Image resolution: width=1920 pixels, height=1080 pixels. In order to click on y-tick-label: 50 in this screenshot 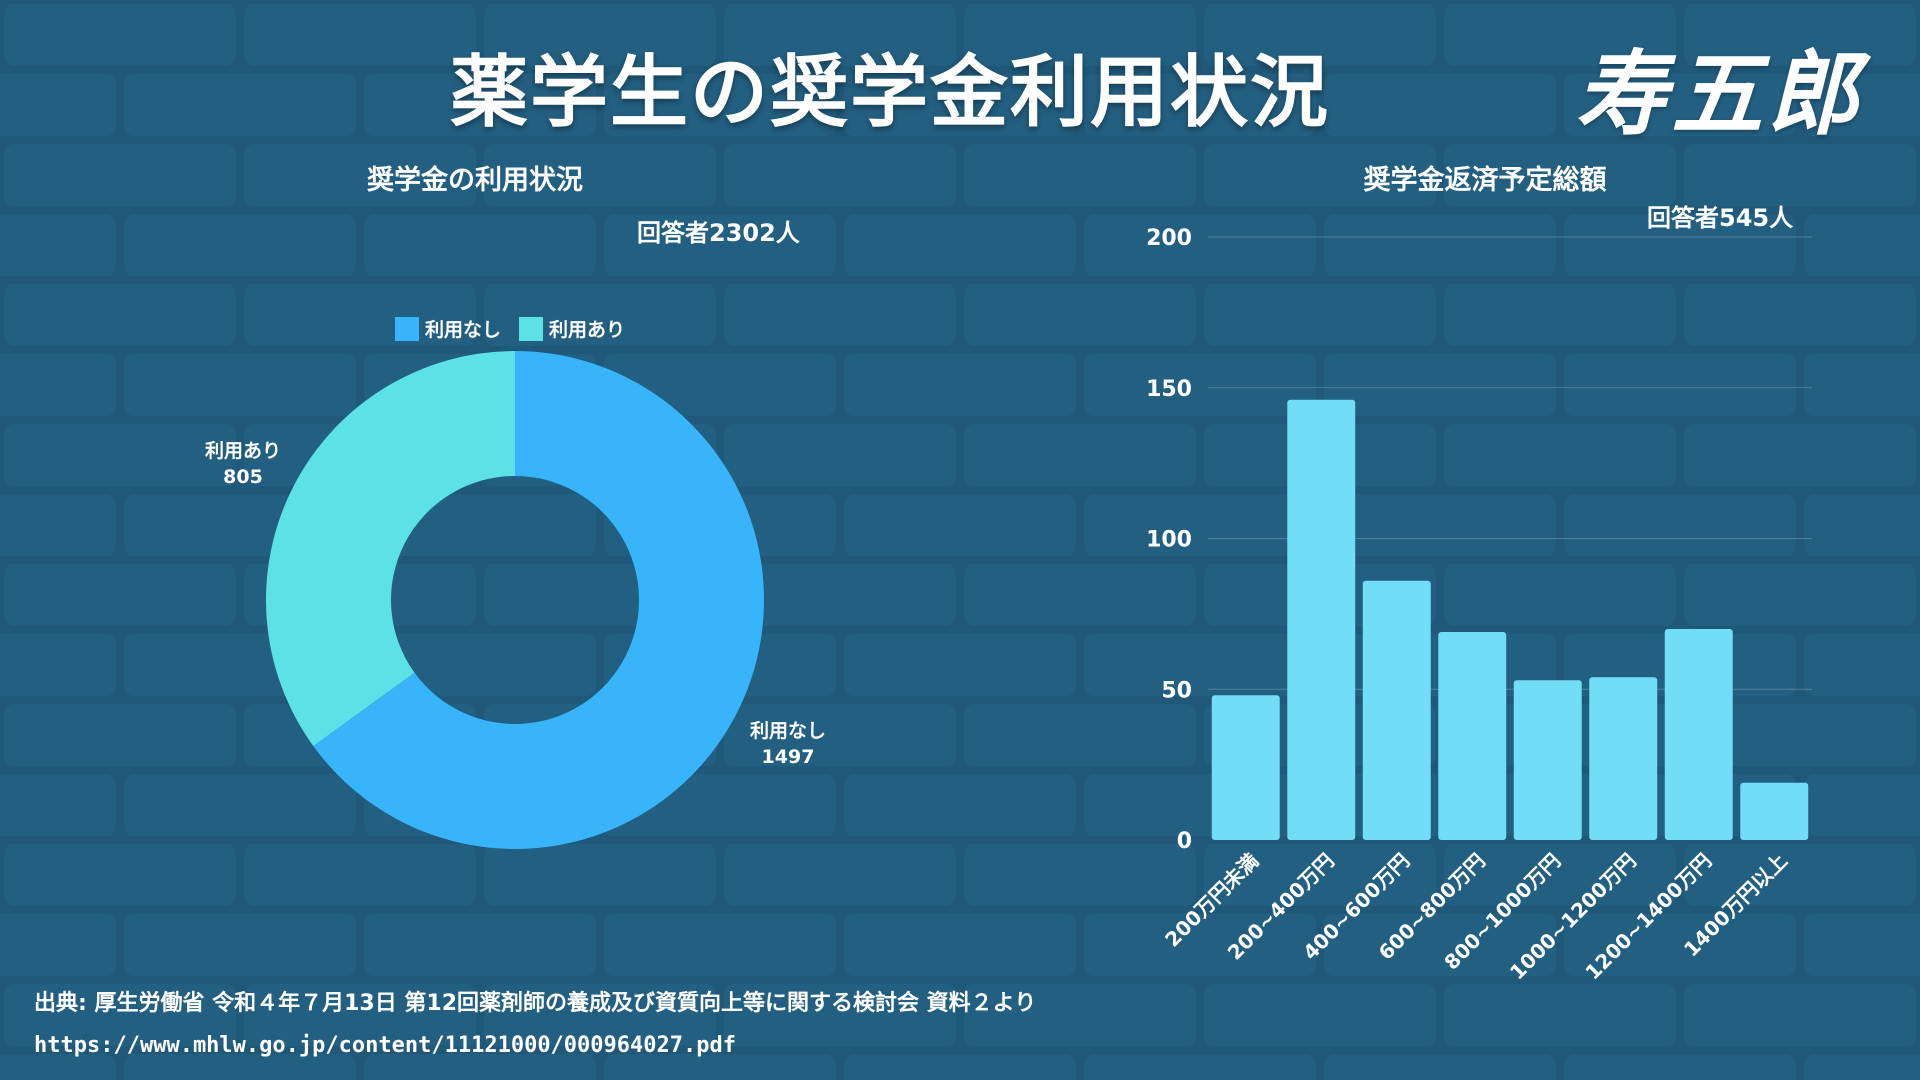, I will do `click(1176, 690)`.